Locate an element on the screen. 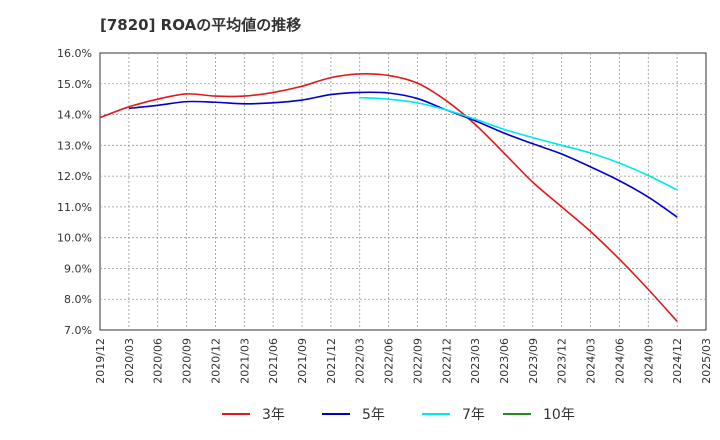  y-tick-label: 10.0% is located at coordinates (74, 238).